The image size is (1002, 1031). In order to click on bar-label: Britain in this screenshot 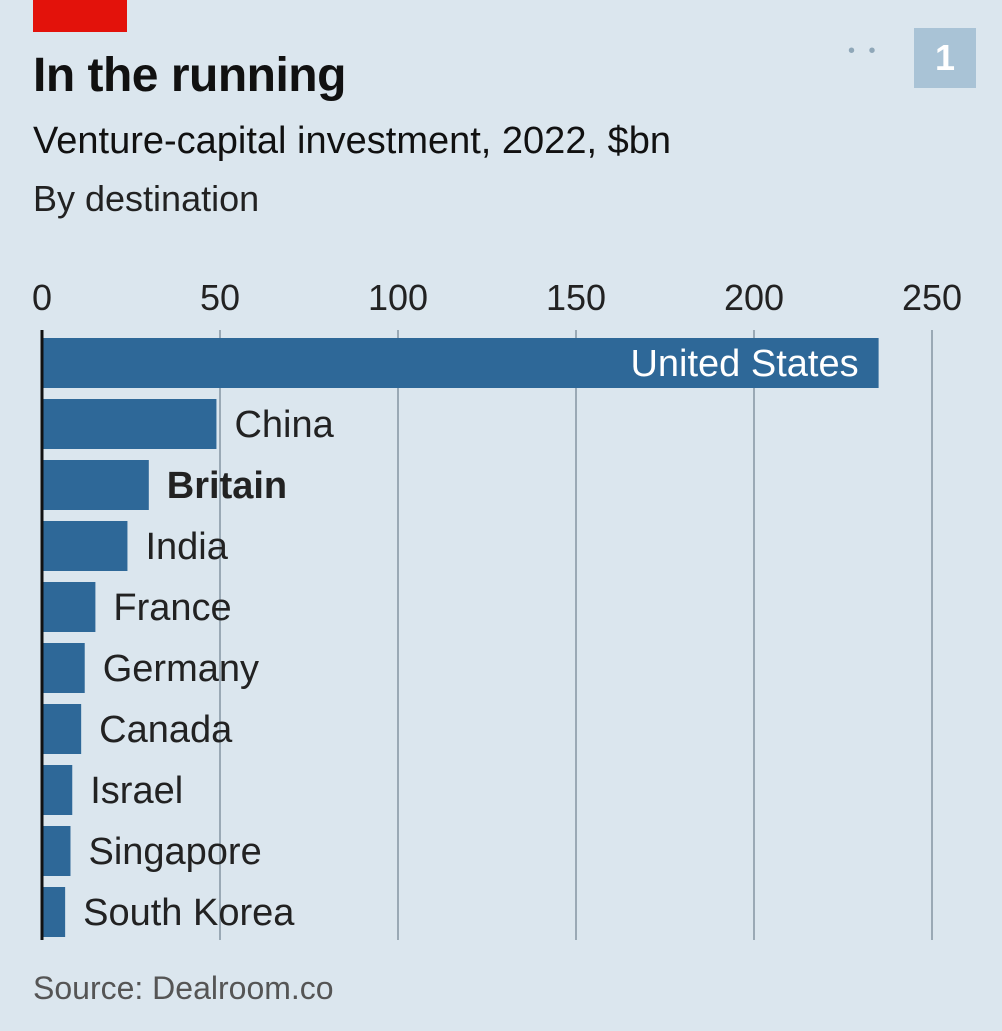, I will do `click(227, 486)`.